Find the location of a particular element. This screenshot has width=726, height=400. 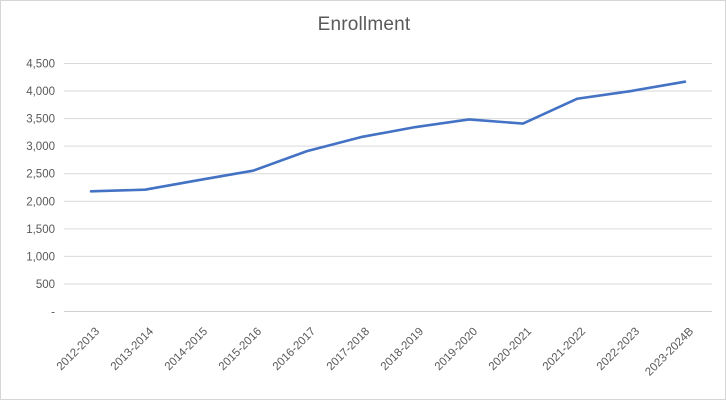

x-axis-tick-label: 2018-2019 is located at coordinates (402, 349).